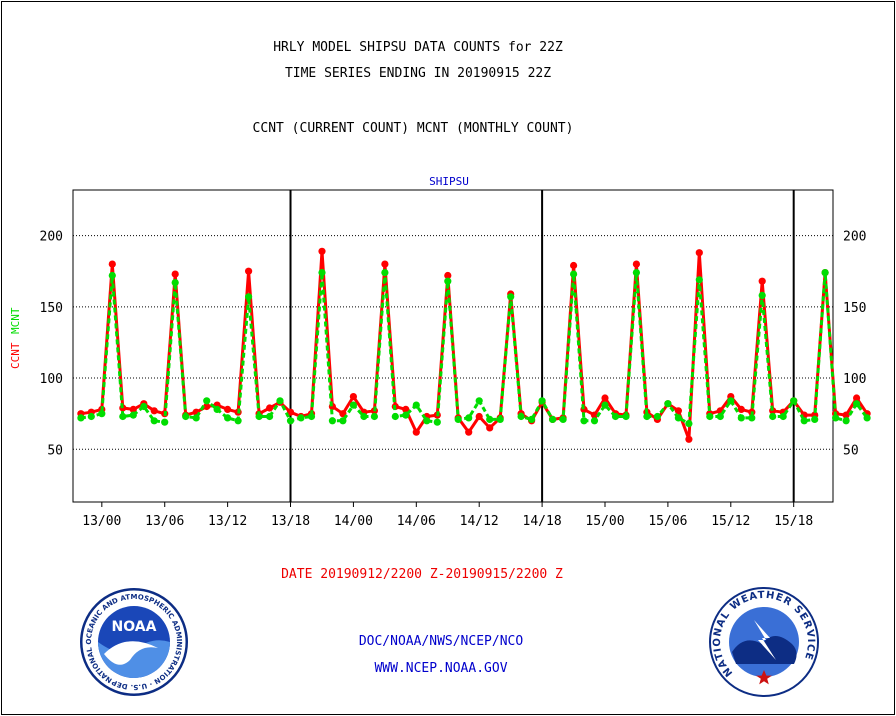  What do you see at coordinates (604, 521) in the screenshot?
I see `x-tick-label: 15/00` at bounding box center [604, 521].